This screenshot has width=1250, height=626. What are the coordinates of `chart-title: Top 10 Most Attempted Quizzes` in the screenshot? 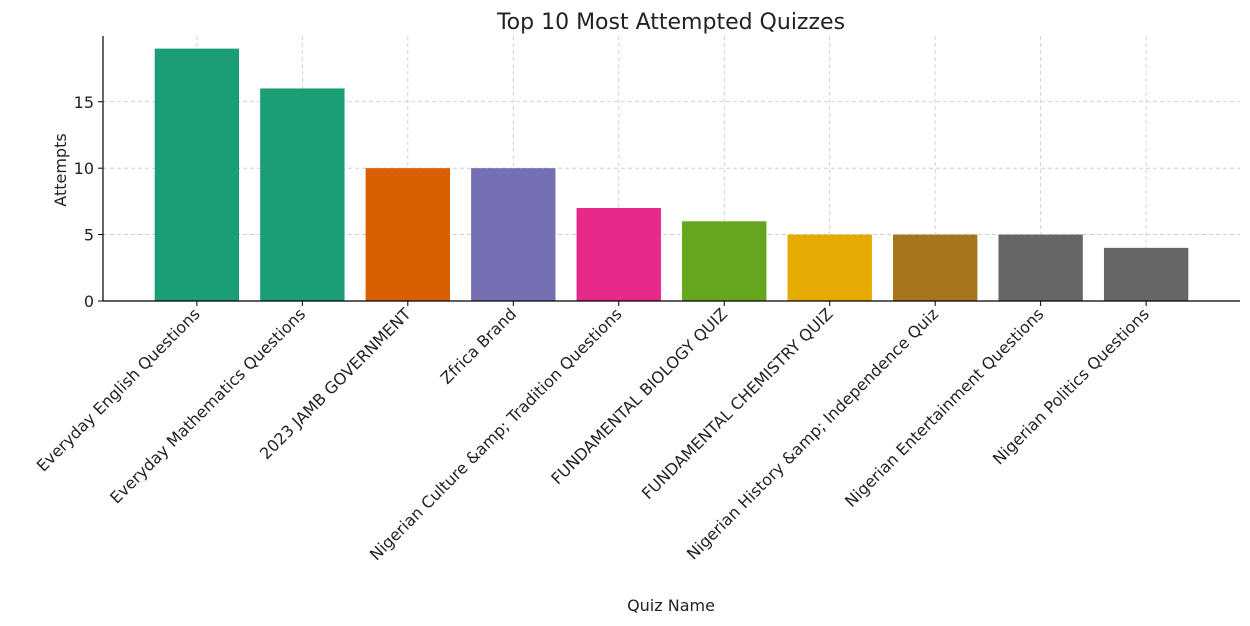 It's located at (670, 22).